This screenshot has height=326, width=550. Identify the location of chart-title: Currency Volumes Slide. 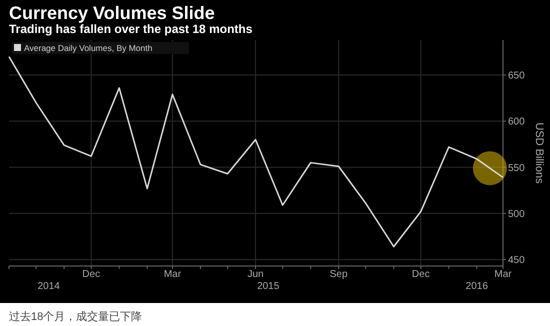
(112, 13).